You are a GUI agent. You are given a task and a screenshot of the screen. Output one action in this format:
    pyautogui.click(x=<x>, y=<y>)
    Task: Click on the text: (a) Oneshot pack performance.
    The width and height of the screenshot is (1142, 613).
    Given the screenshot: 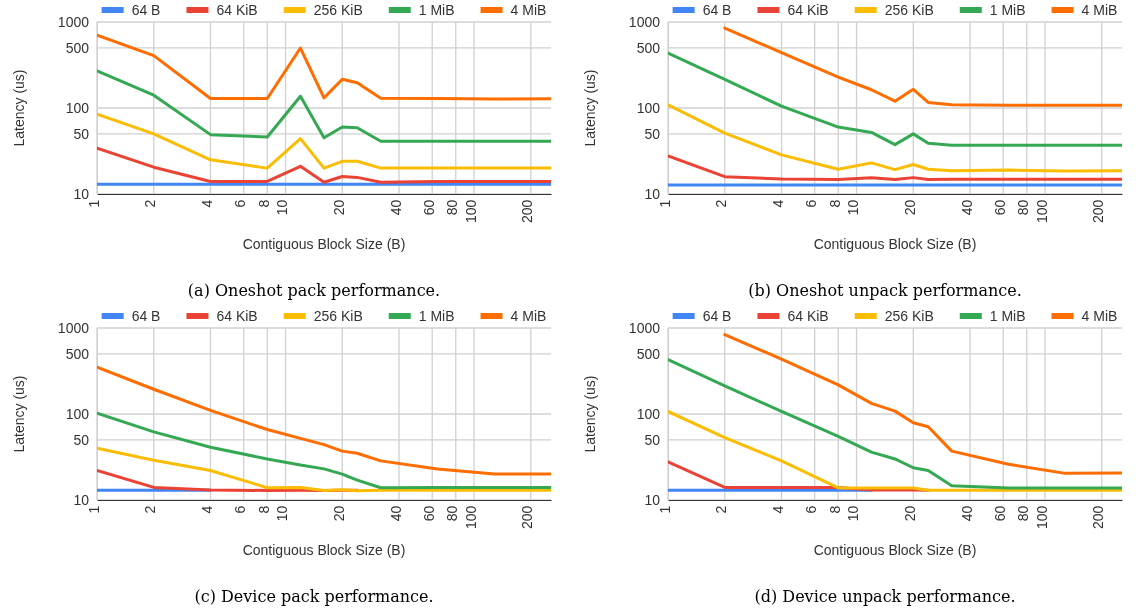 What is the action you would take?
    pyautogui.click(x=314, y=290)
    